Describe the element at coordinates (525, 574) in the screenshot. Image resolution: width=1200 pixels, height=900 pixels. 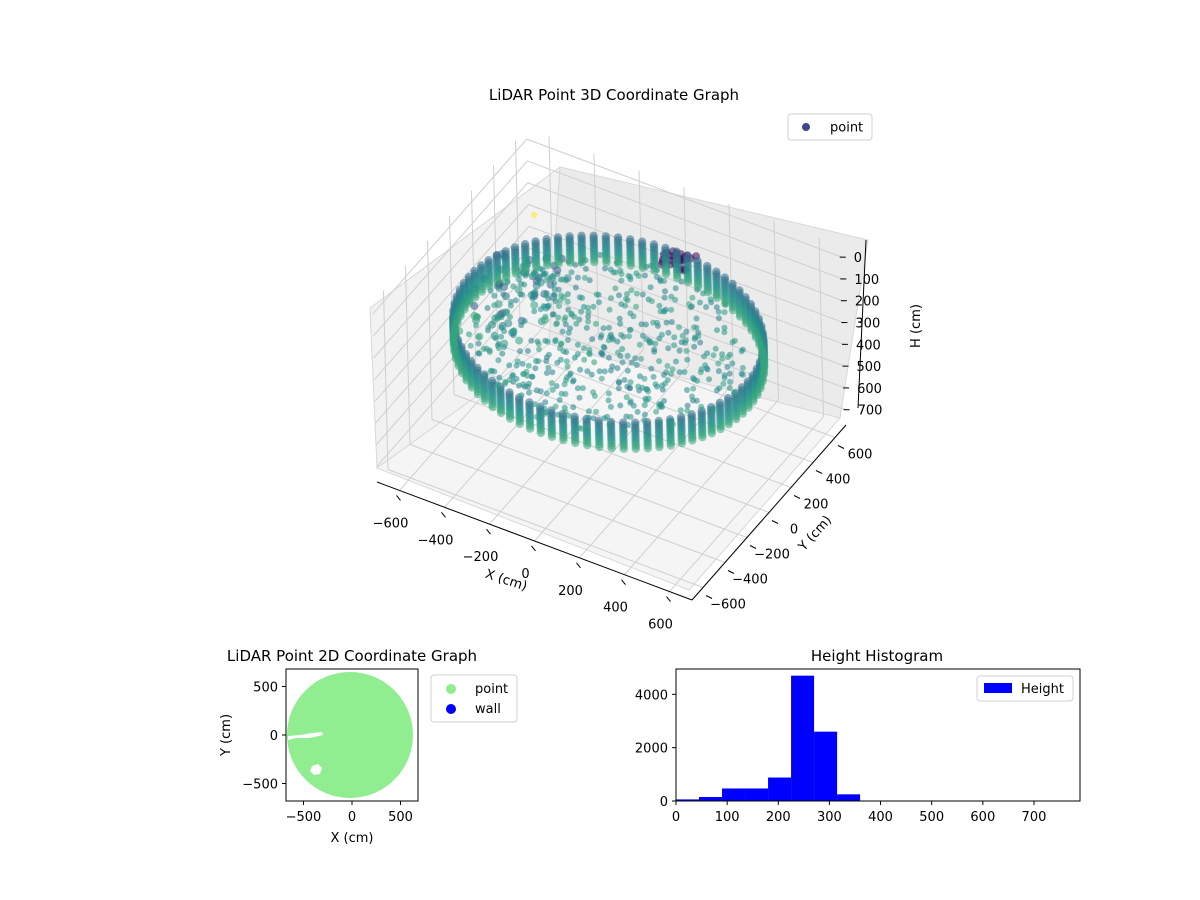
I see `x-tick-label-3d: 0` at that location.